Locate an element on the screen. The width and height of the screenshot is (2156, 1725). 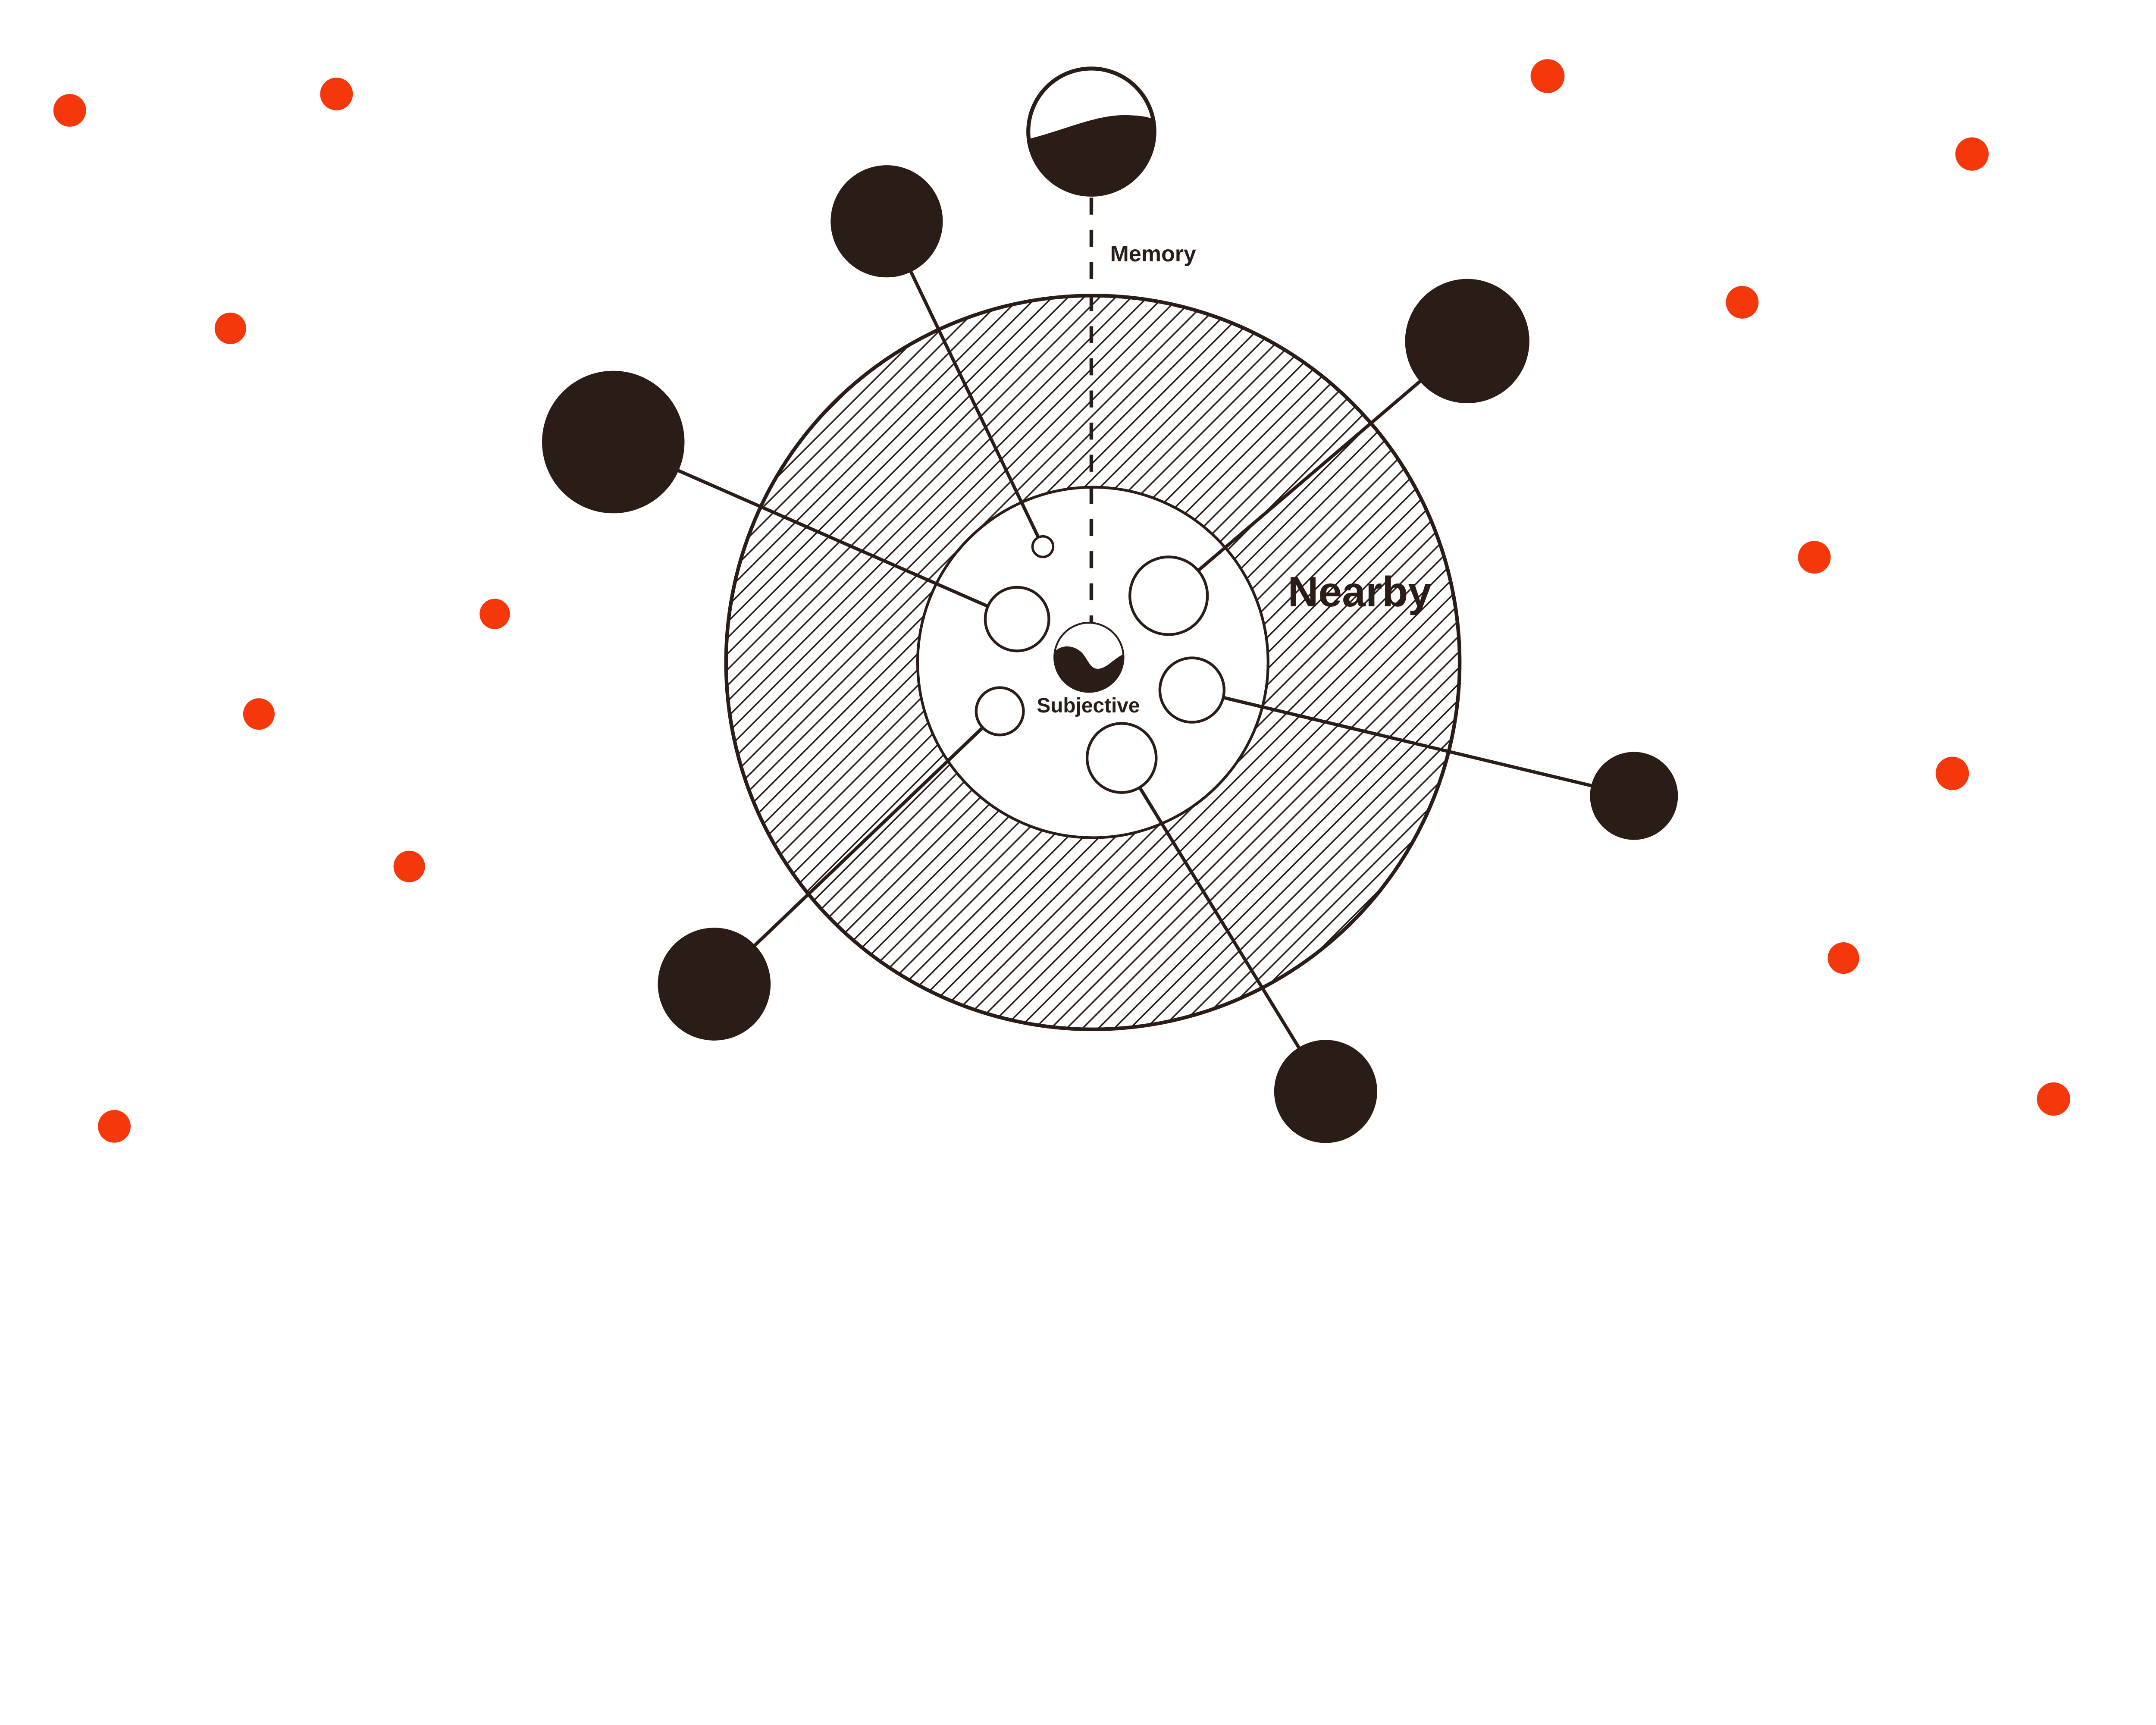
nearby-label: Nearby is located at coordinates (1360, 591).